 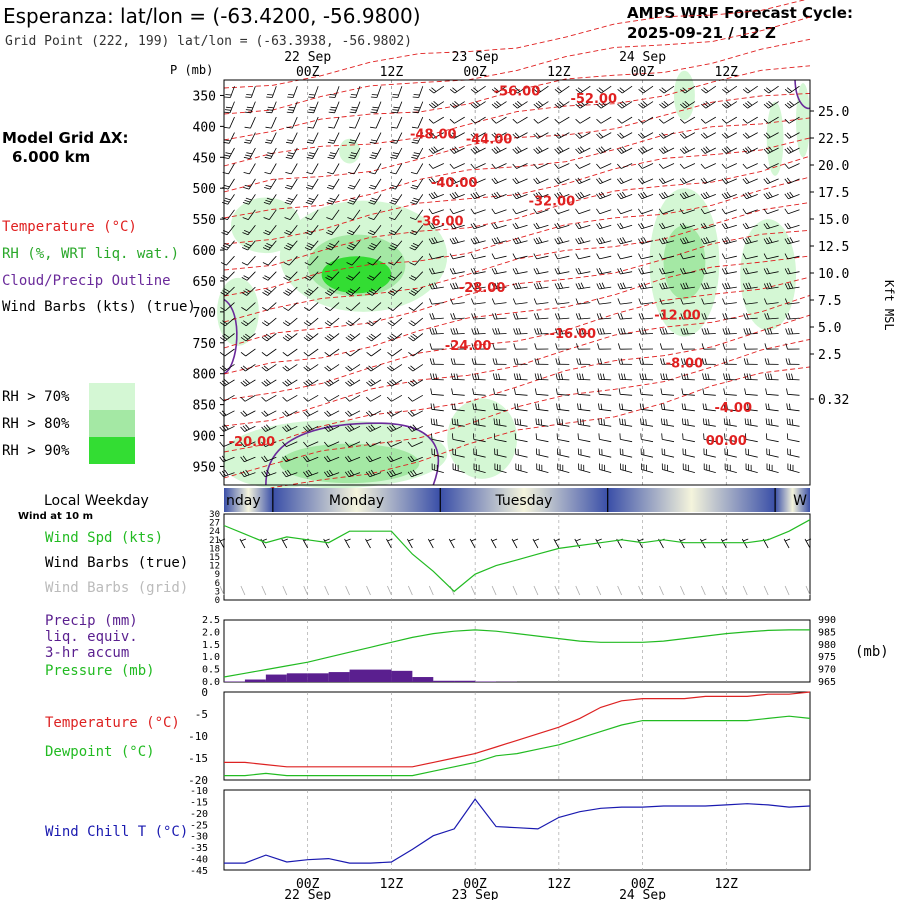 I want to click on pressure-tick-label: 900, so click(x=204, y=437).